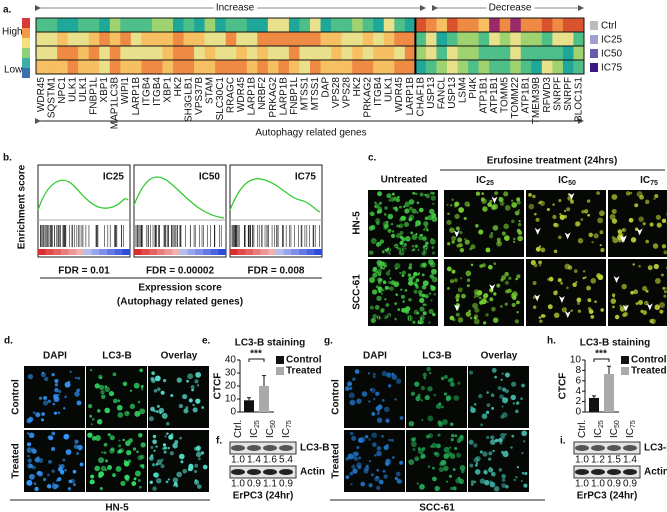 The width and height of the screenshot is (667, 512). What do you see at coordinates (633, 424) in the screenshot?
I see `label-sub: 75` at bounding box center [633, 424].